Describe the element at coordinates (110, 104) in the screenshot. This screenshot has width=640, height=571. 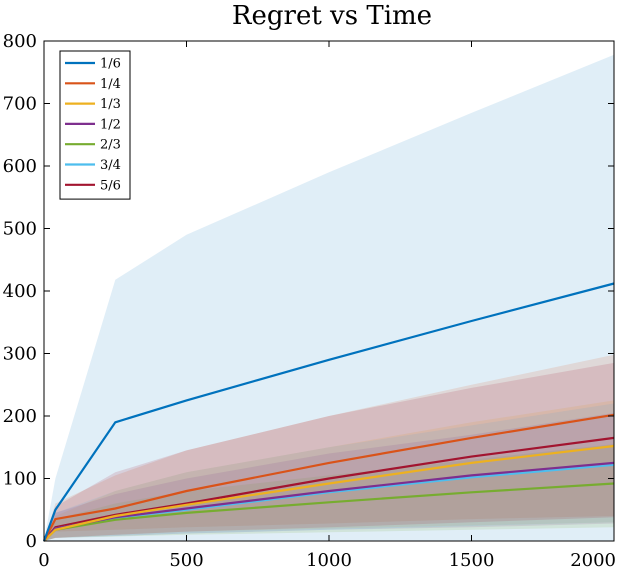
I see `legend-label: 1/3` at that location.